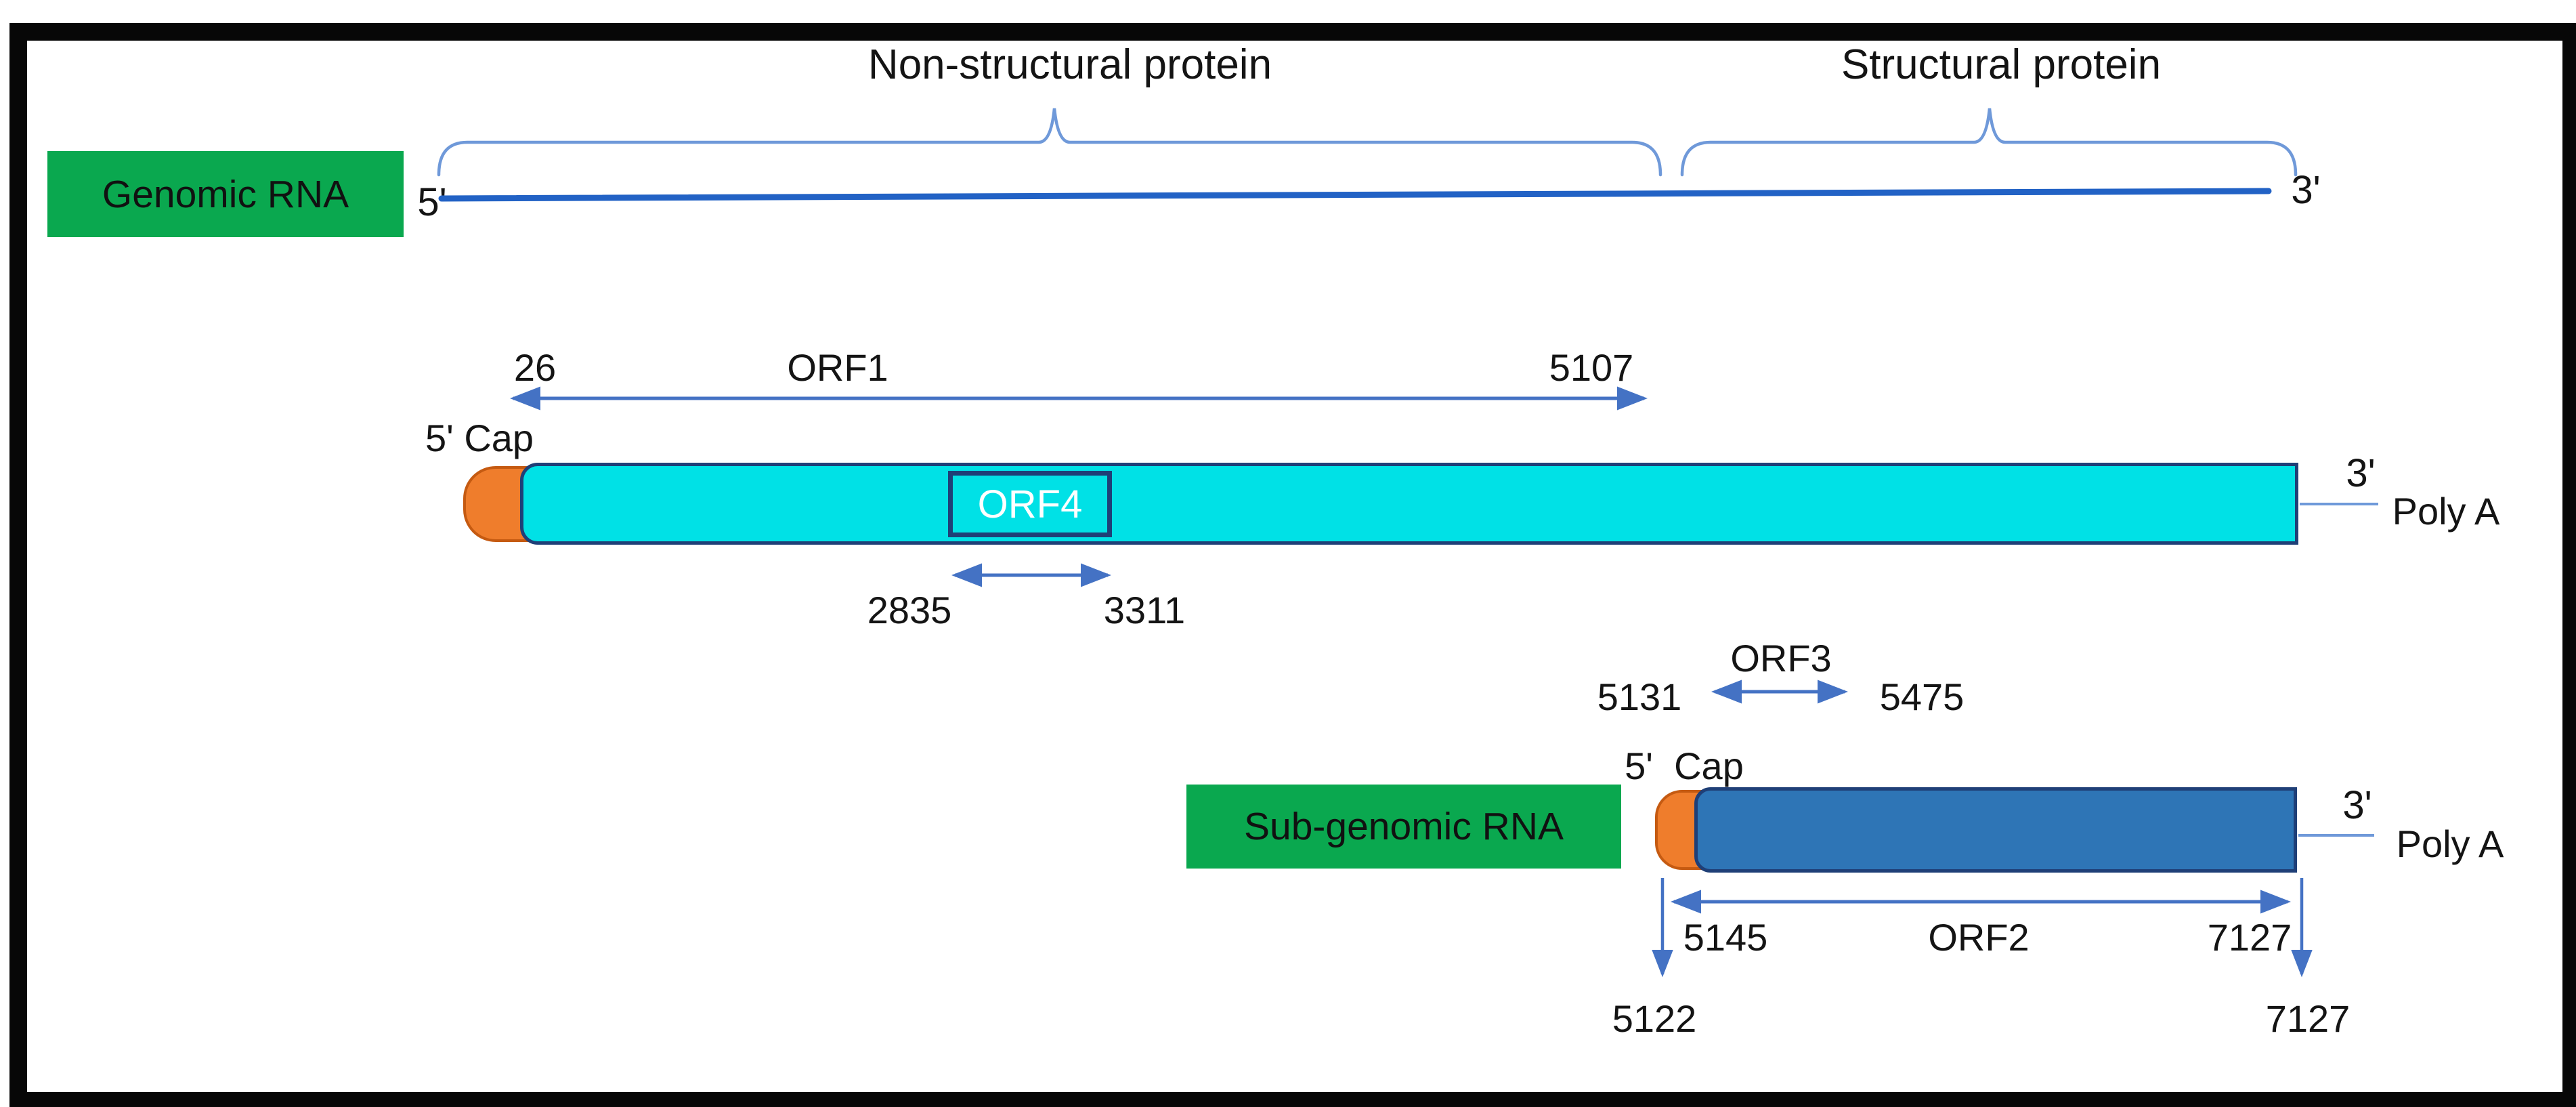  Describe the element at coordinates (479, 438) in the screenshot. I see `genomic-cap-label: 5' Cap` at that location.